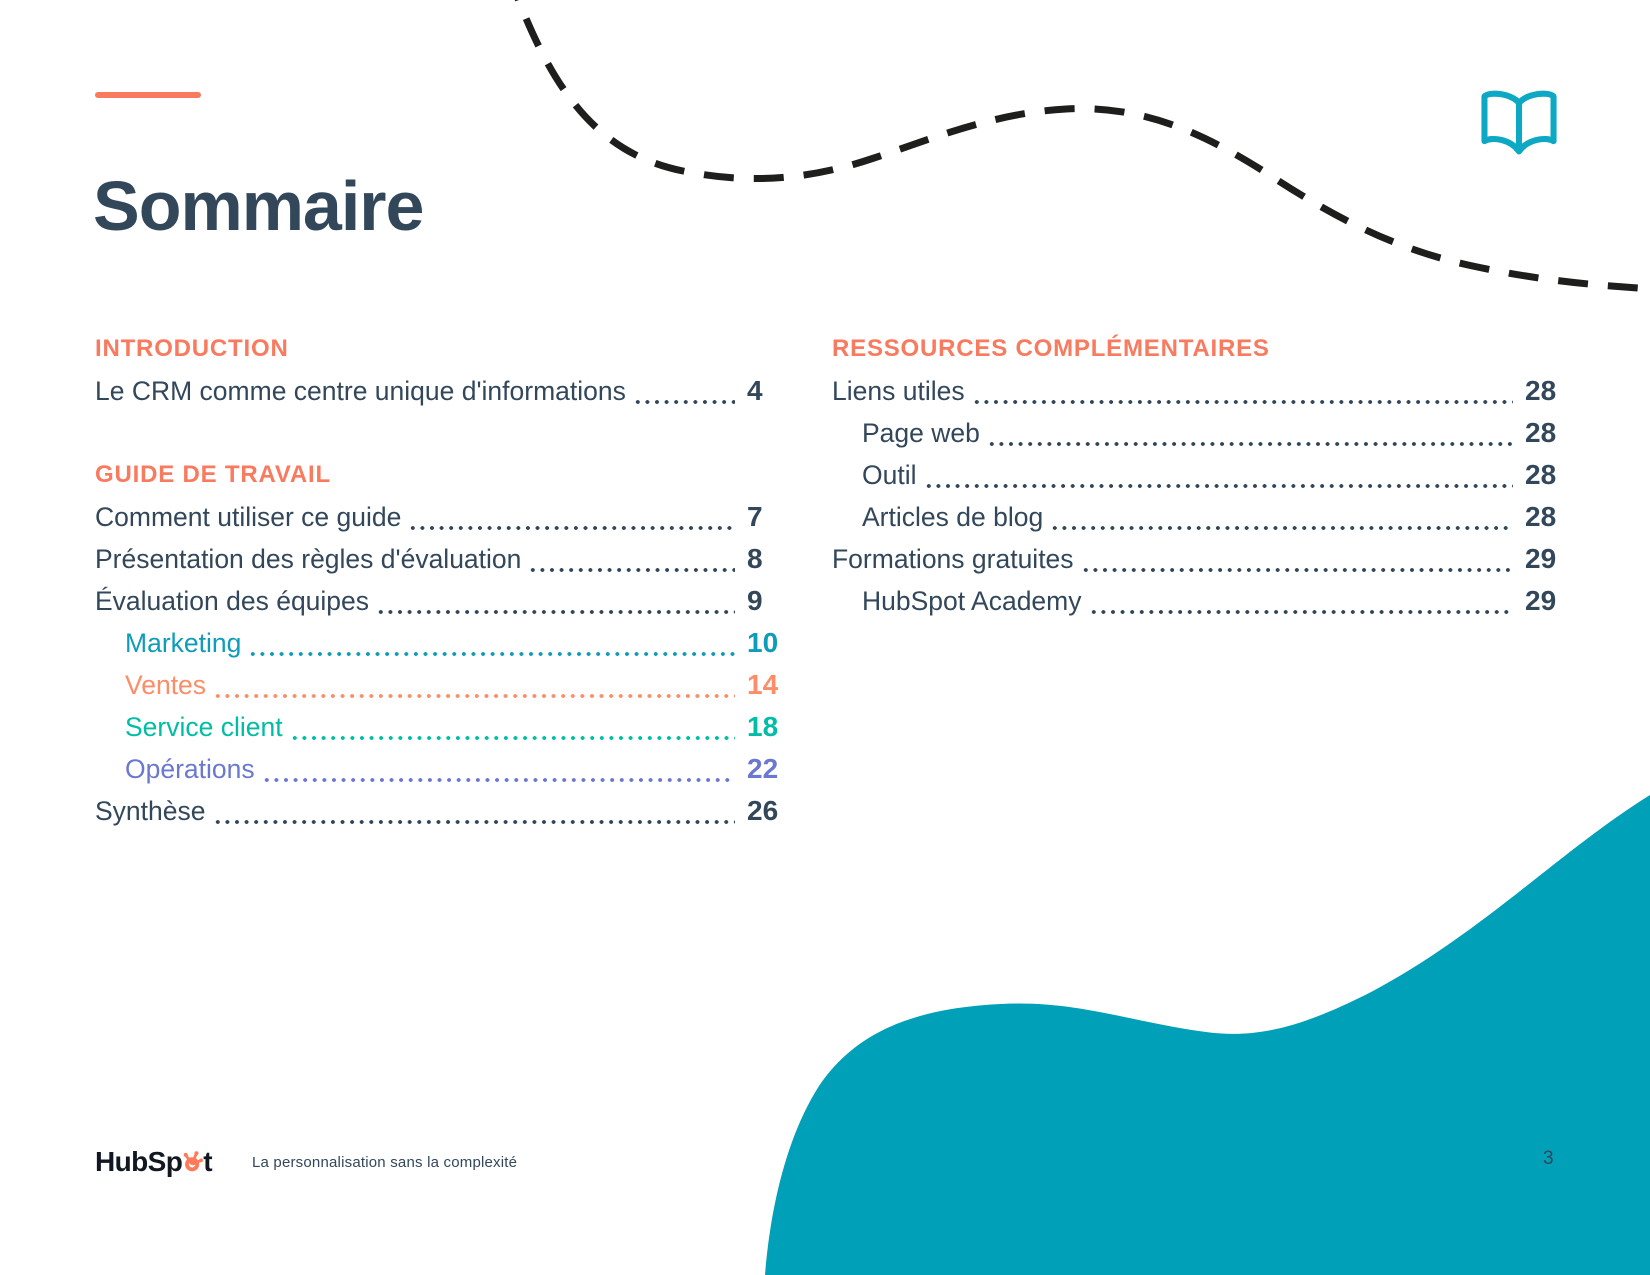  What do you see at coordinates (439, 769) in the screenshot?
I see `toc-row: Opérations 22` at bounding box center [439, 769].